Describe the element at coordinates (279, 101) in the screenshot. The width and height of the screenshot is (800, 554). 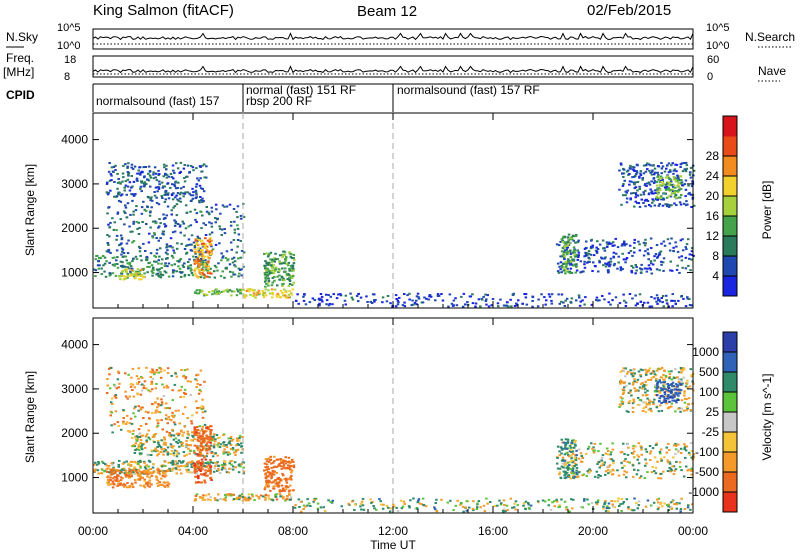
I see `cpid-segment-3: rbsp 200 RF` at that location.